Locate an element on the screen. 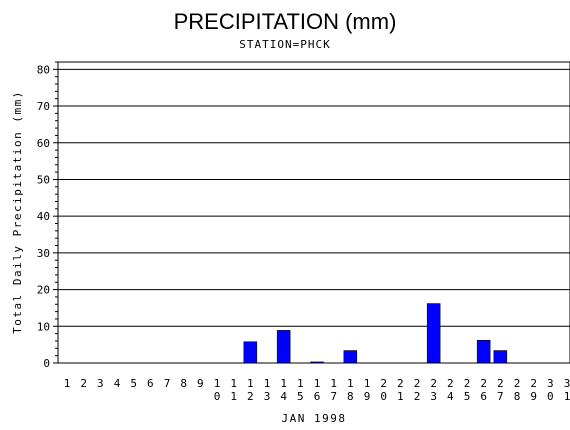 The image size is (570, 430). y-tick-label: 10 is located at coordinates (43, 326).